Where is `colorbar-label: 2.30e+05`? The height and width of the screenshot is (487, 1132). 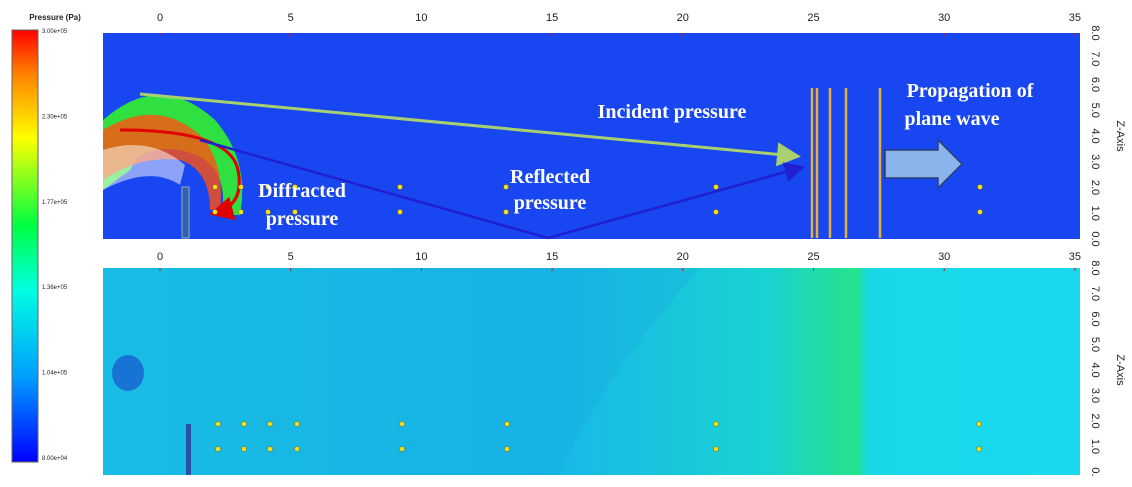 colorbar-label: 2.30e+05 is located at coordinates (55, 117).